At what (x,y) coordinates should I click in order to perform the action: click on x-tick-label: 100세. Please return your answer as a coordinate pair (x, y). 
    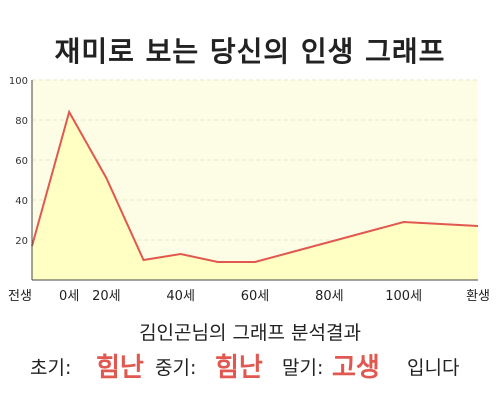
    Looking at the image, I should click on (403, 296).